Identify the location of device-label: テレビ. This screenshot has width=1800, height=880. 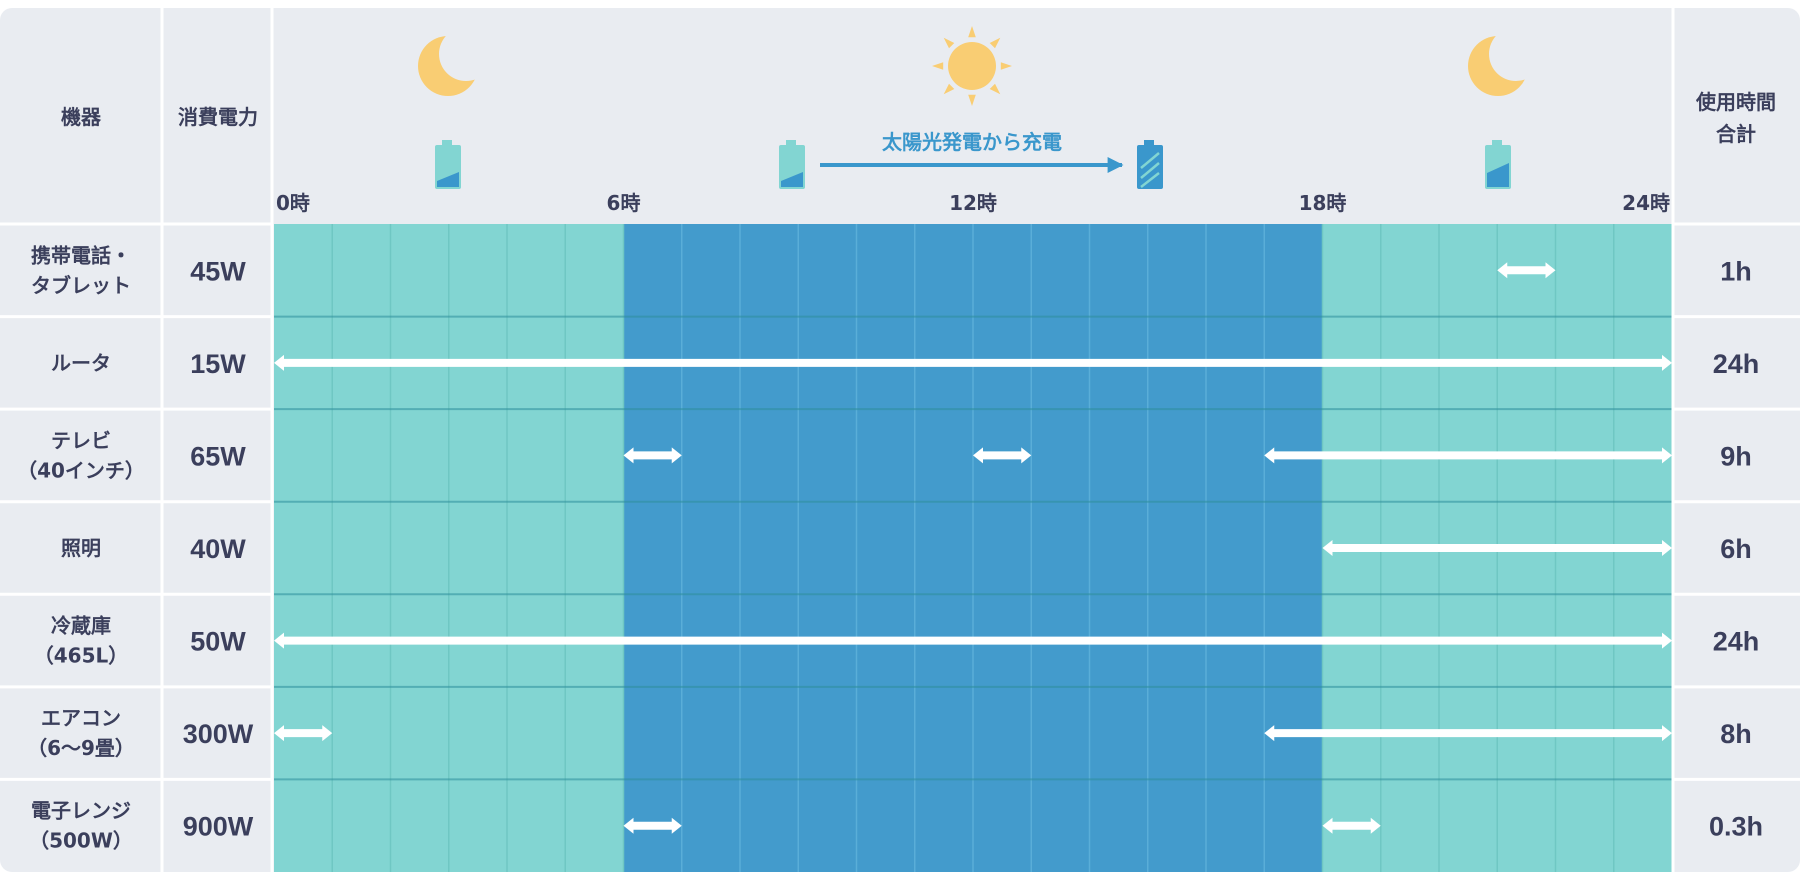
(81, 440).